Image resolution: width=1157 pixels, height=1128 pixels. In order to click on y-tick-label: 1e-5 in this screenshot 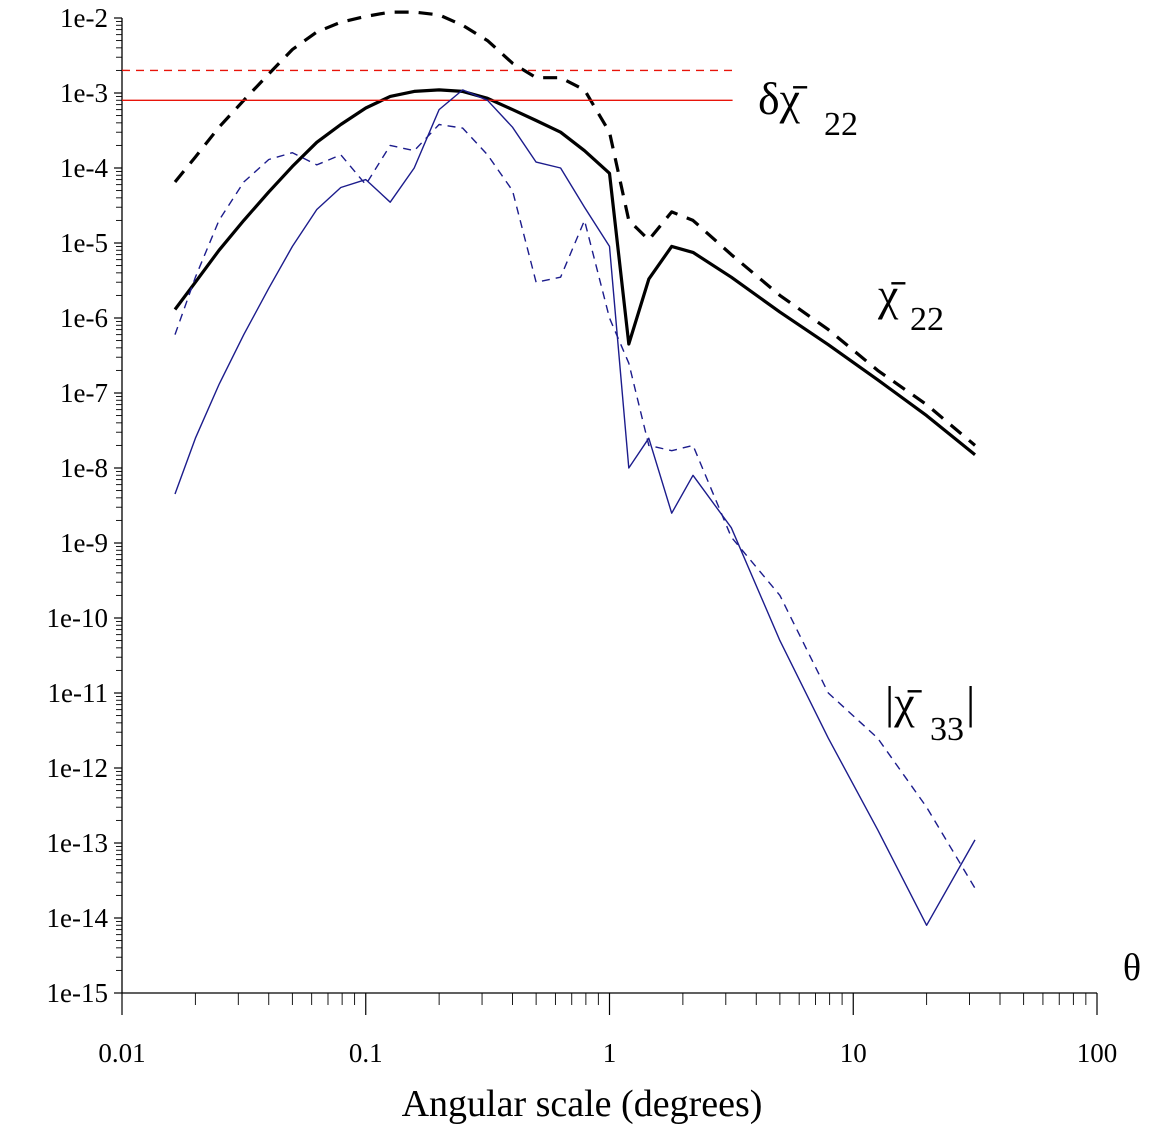, I will do `click(84, 243)`.